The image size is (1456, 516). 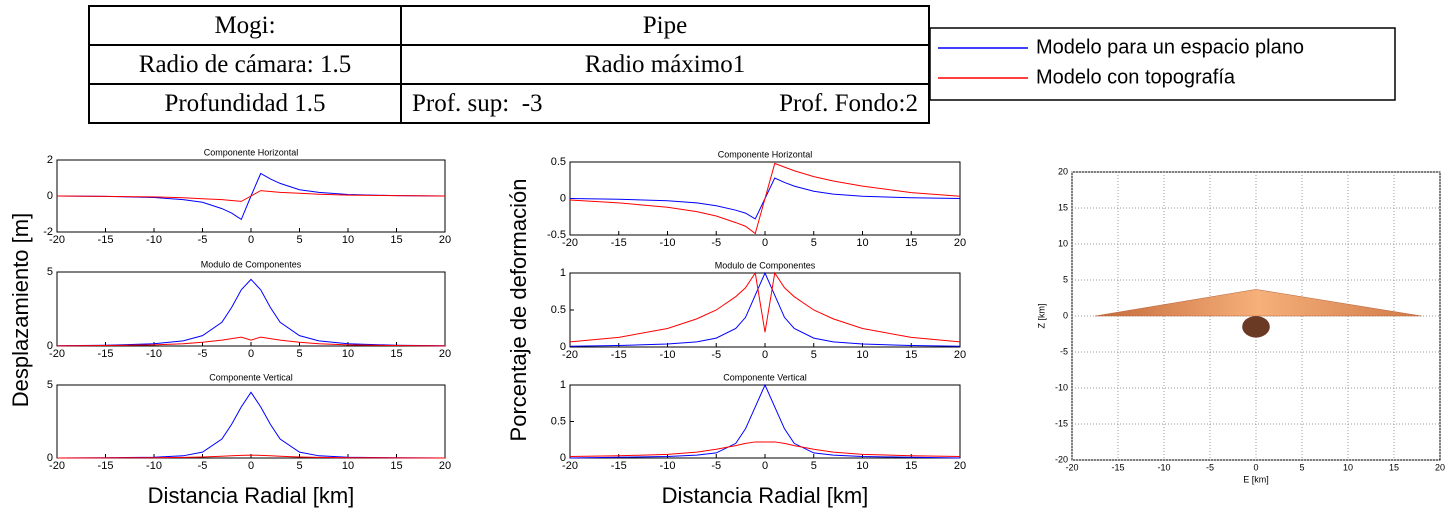 What do you see at coordinates (1063, 243) in the screenshot?
I see `y-tick-label: 10` at bounding box center [1063, 243].